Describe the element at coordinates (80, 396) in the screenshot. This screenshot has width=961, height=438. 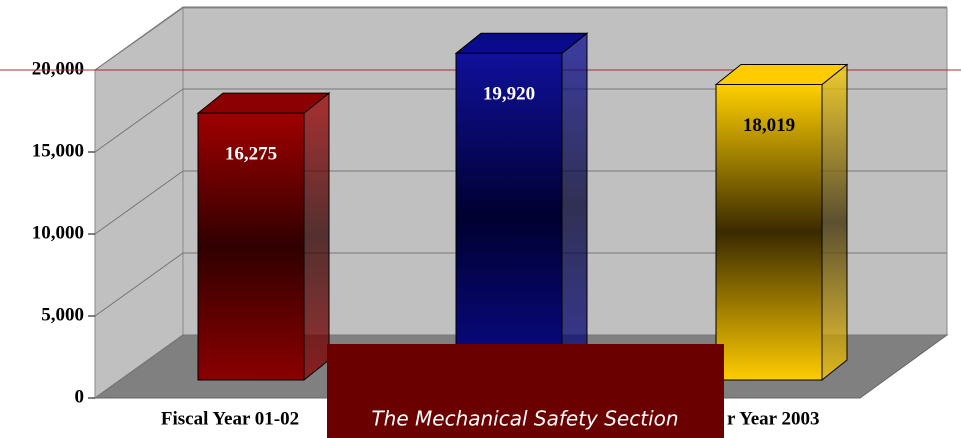
I see `y-tick-label: 0` at that location.